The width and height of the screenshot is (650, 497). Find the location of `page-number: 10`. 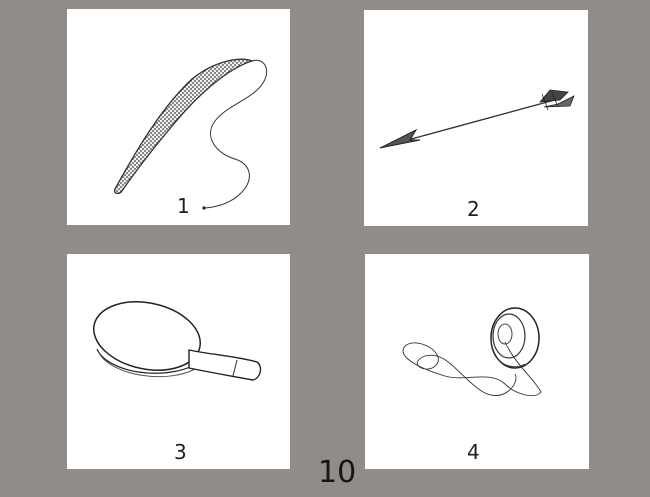

page-number: 10 is located at coordinates (337, 472).